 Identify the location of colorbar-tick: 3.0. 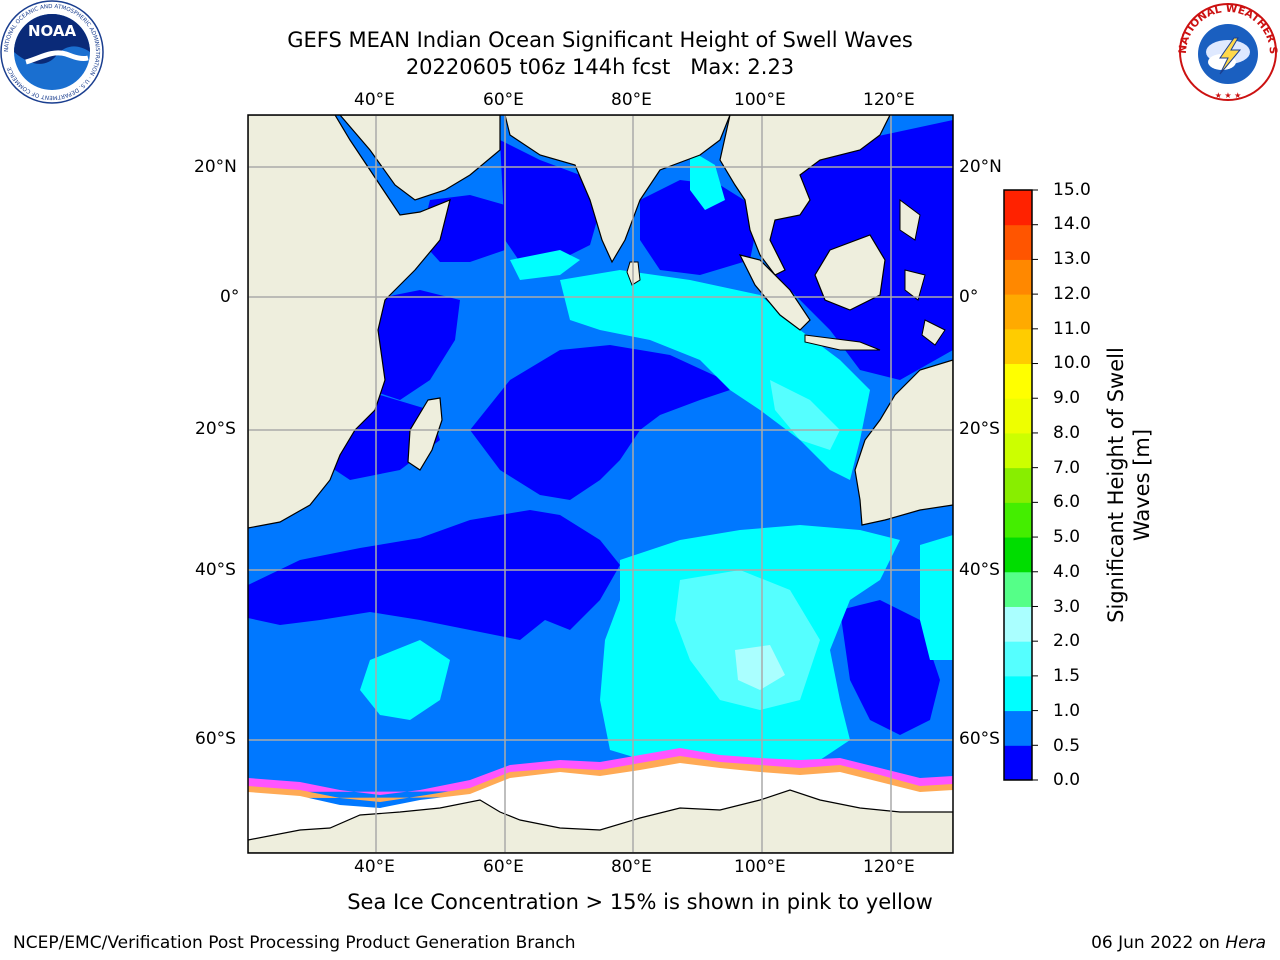
(1067, 607).